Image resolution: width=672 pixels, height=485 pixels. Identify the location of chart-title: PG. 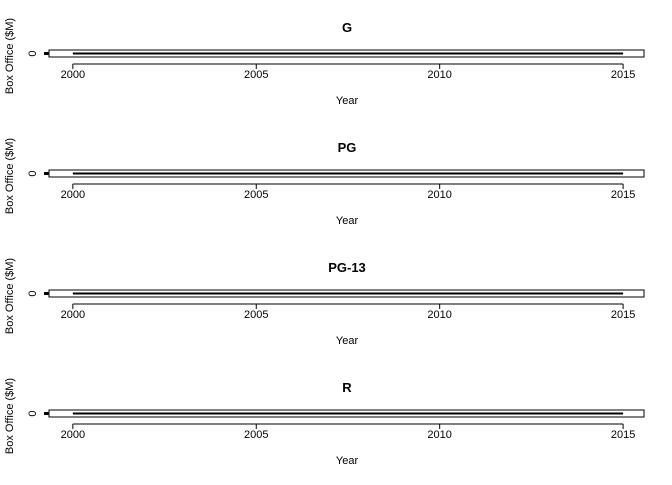
(347, 147).